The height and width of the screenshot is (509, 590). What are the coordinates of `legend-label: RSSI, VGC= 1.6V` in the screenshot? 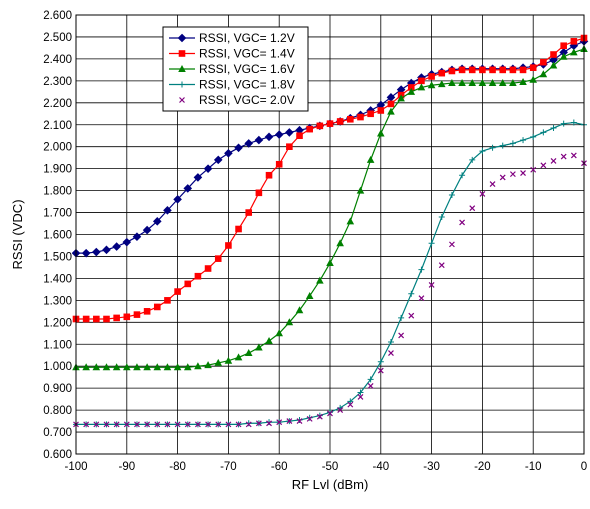 It's located at (247, 69).